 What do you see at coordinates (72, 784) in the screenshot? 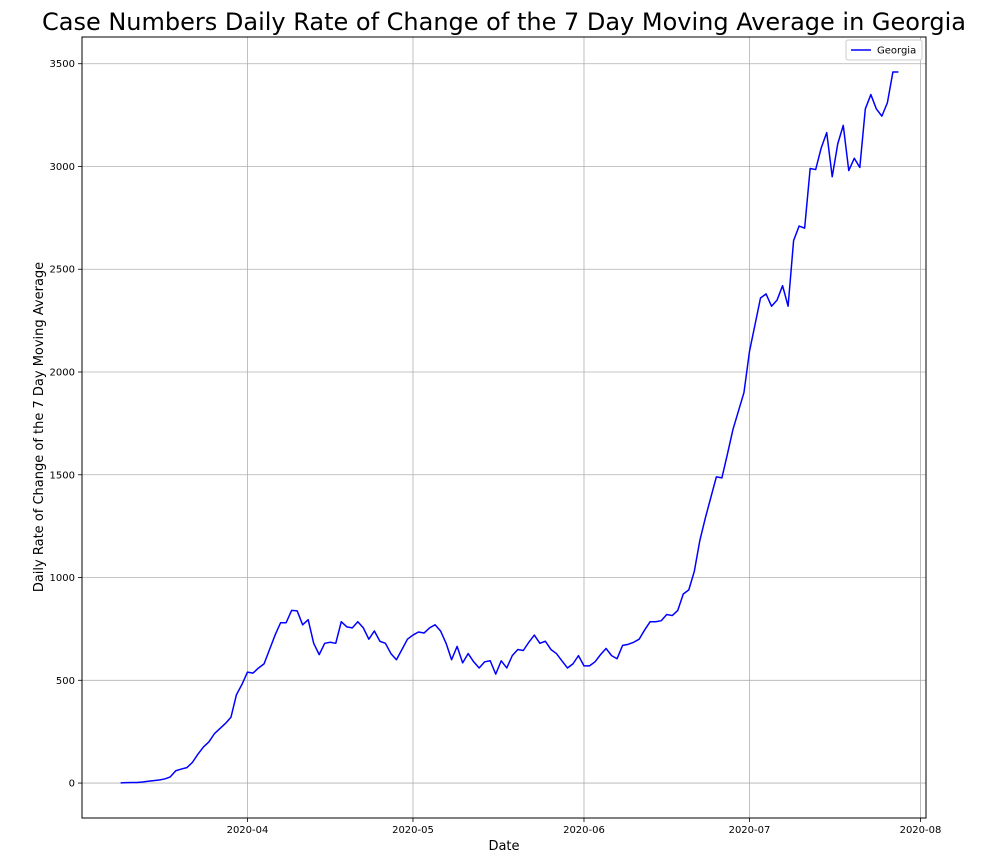
I see `y-tick-label: 0` at bounding box center [72, 784].